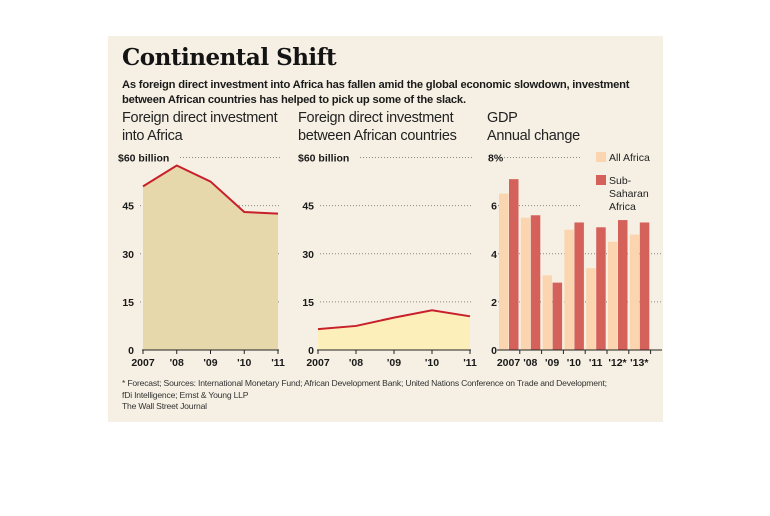  Describe the element at coordinates (533, 127) in the screenshot. I see `chart3-title: GDP Annual change` at that location.